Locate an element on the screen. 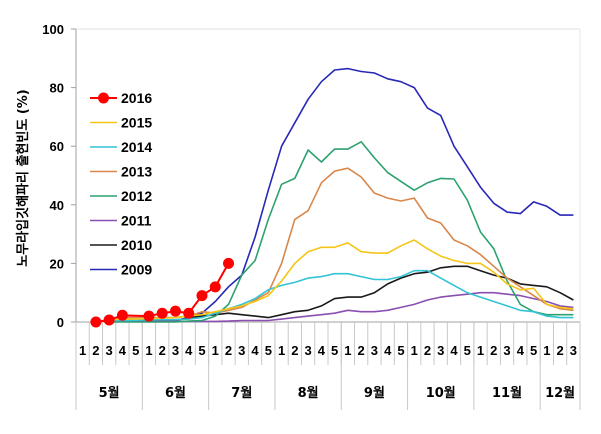  y-axis-label: 노무라입깃해파리 출현빈도 (%) is located at coordinates (23, 177).